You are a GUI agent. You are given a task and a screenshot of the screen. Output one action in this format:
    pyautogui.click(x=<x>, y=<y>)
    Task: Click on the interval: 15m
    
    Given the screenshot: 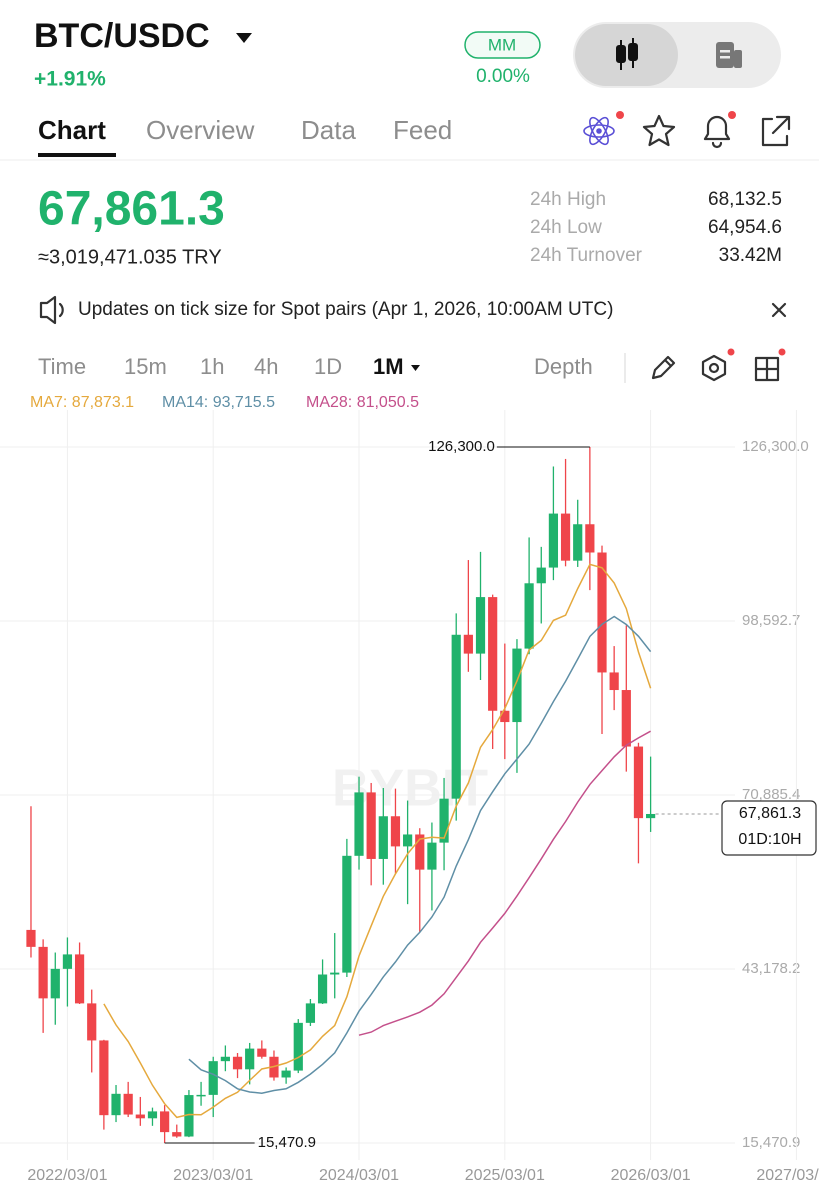 What is the action you would take?
    pyautogui.click(x=145, y=366)
    